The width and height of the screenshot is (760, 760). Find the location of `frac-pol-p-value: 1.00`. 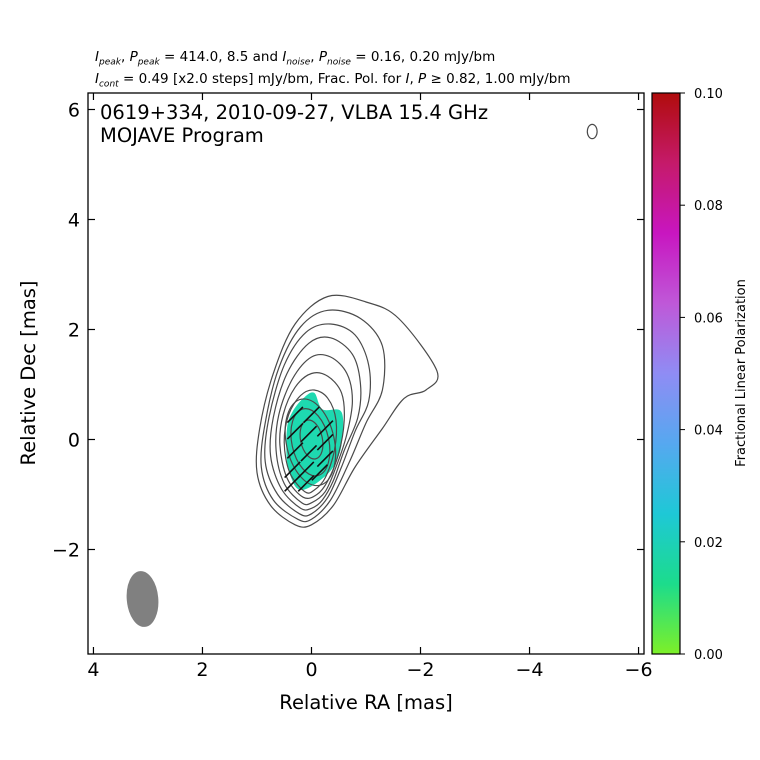

frac-pol-p-value: 1.00 is located at coordinates (499, 79).